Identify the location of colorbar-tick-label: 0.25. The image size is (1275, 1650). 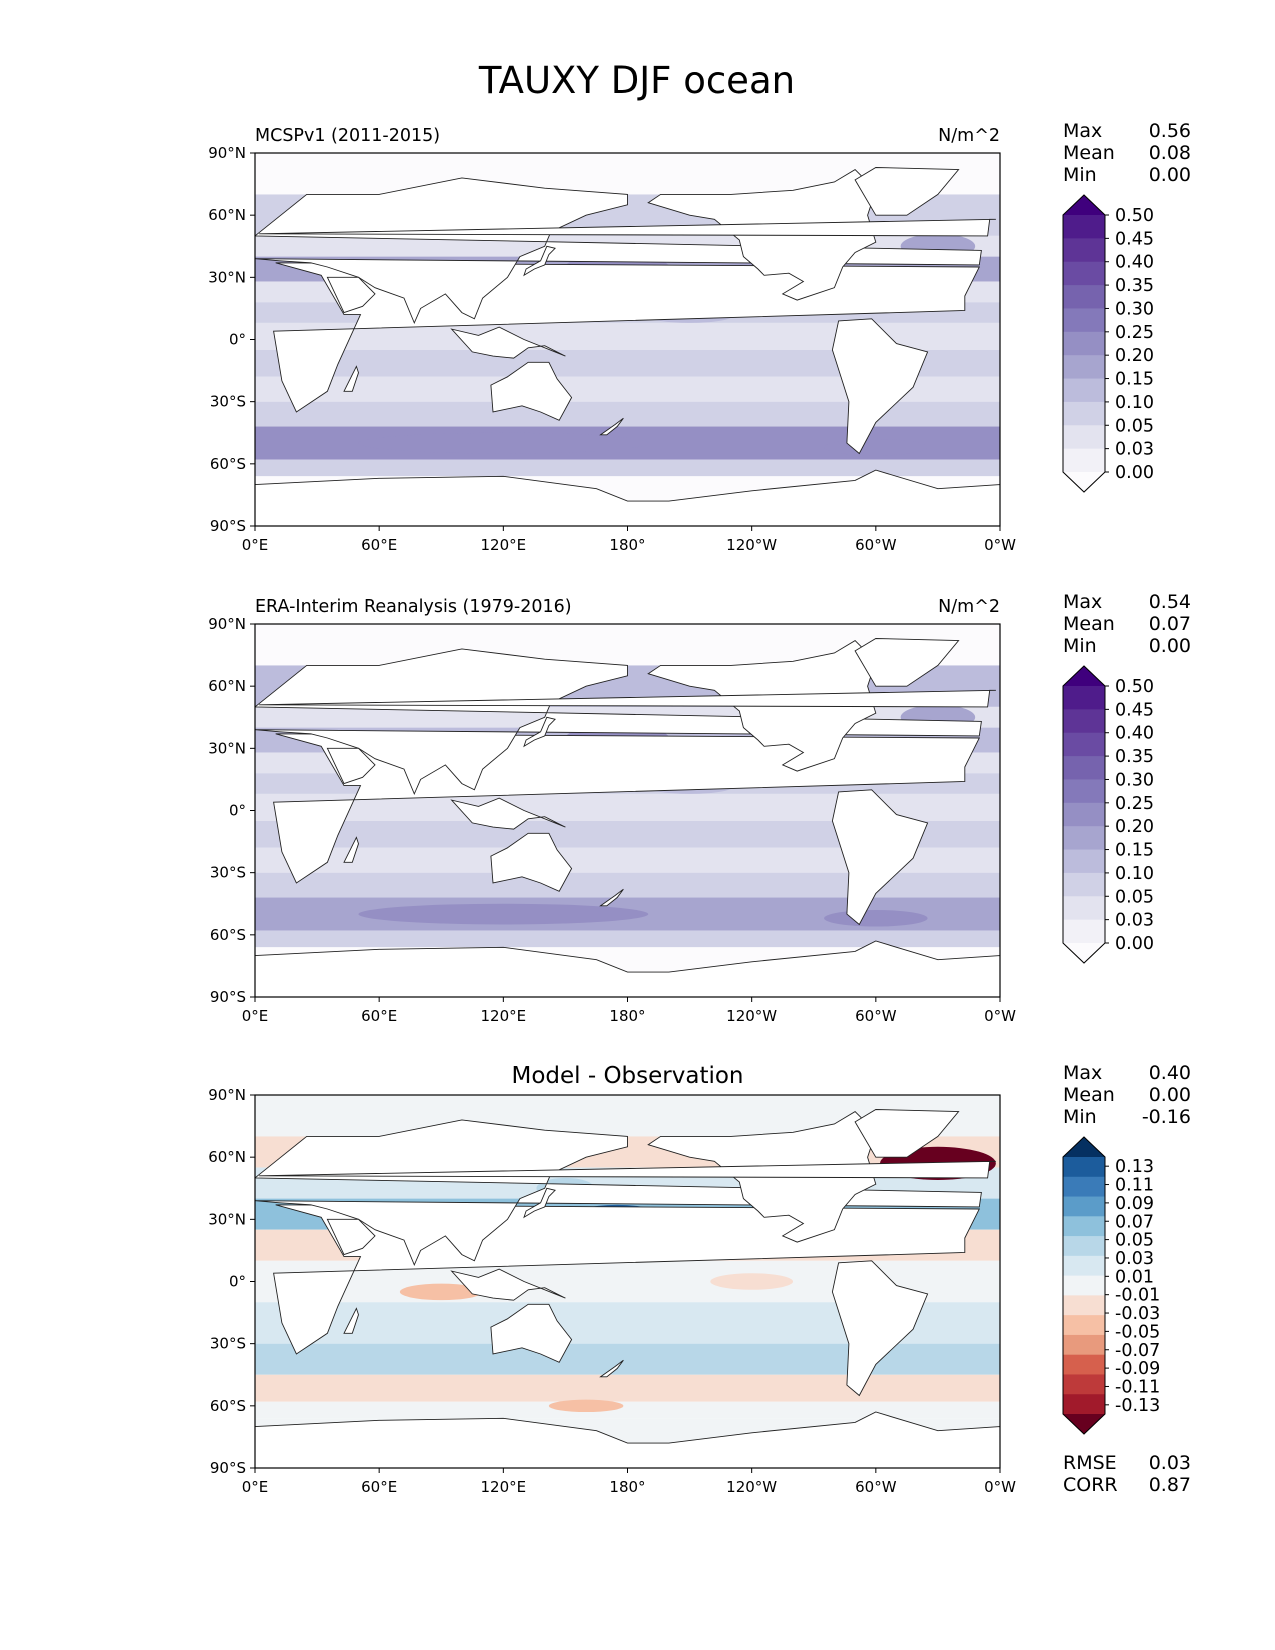
(1134, 333).